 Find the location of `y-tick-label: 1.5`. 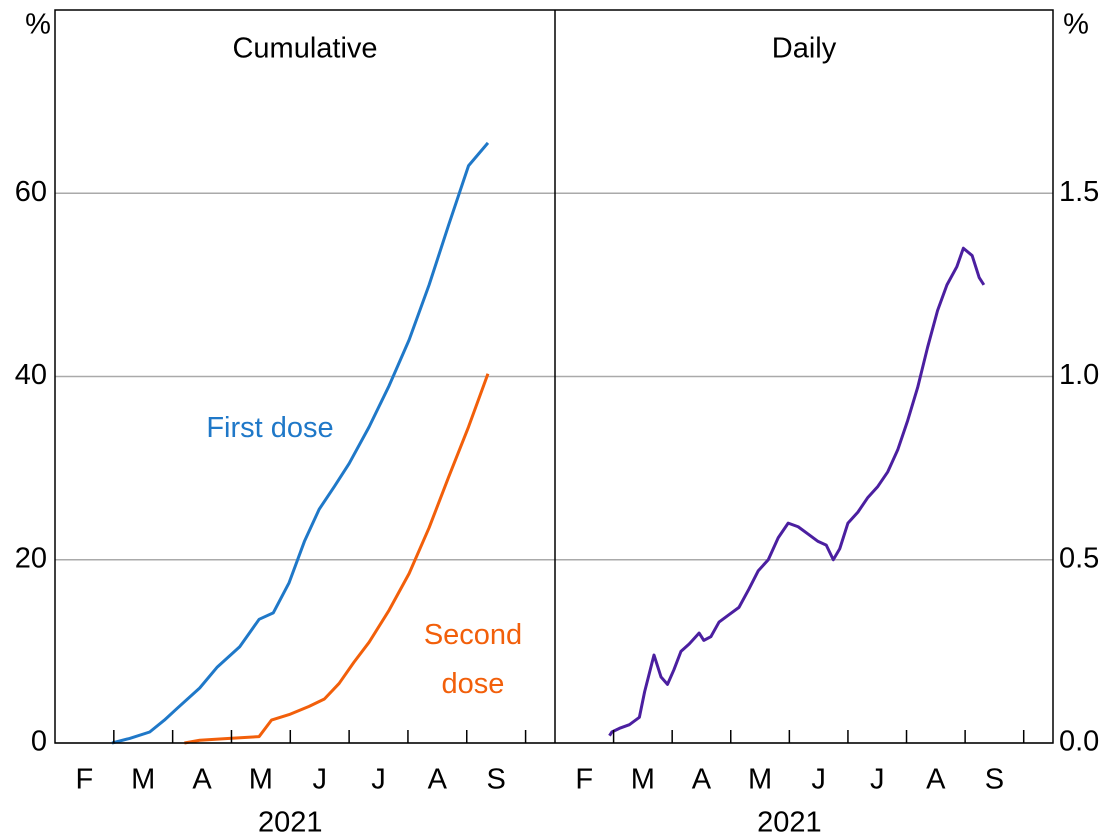

y-tick-label: 1.5 is located at coordinates (1079, 192).